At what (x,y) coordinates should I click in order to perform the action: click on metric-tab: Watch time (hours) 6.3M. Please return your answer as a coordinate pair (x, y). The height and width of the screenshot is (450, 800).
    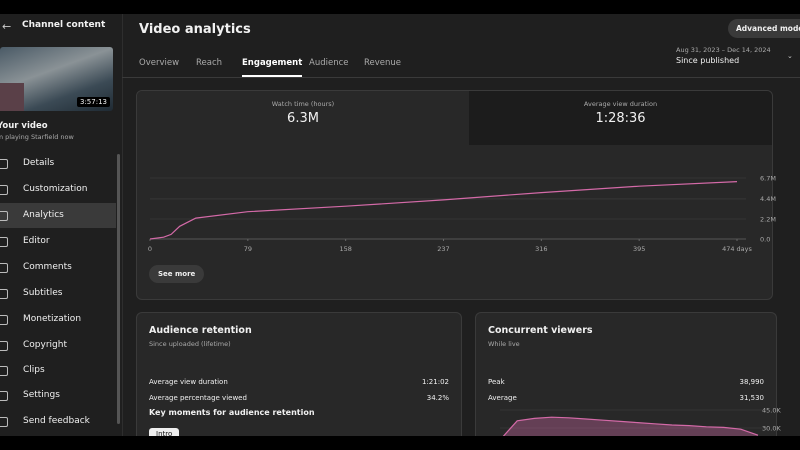
    Looking at the image, I should click on (303, 118).